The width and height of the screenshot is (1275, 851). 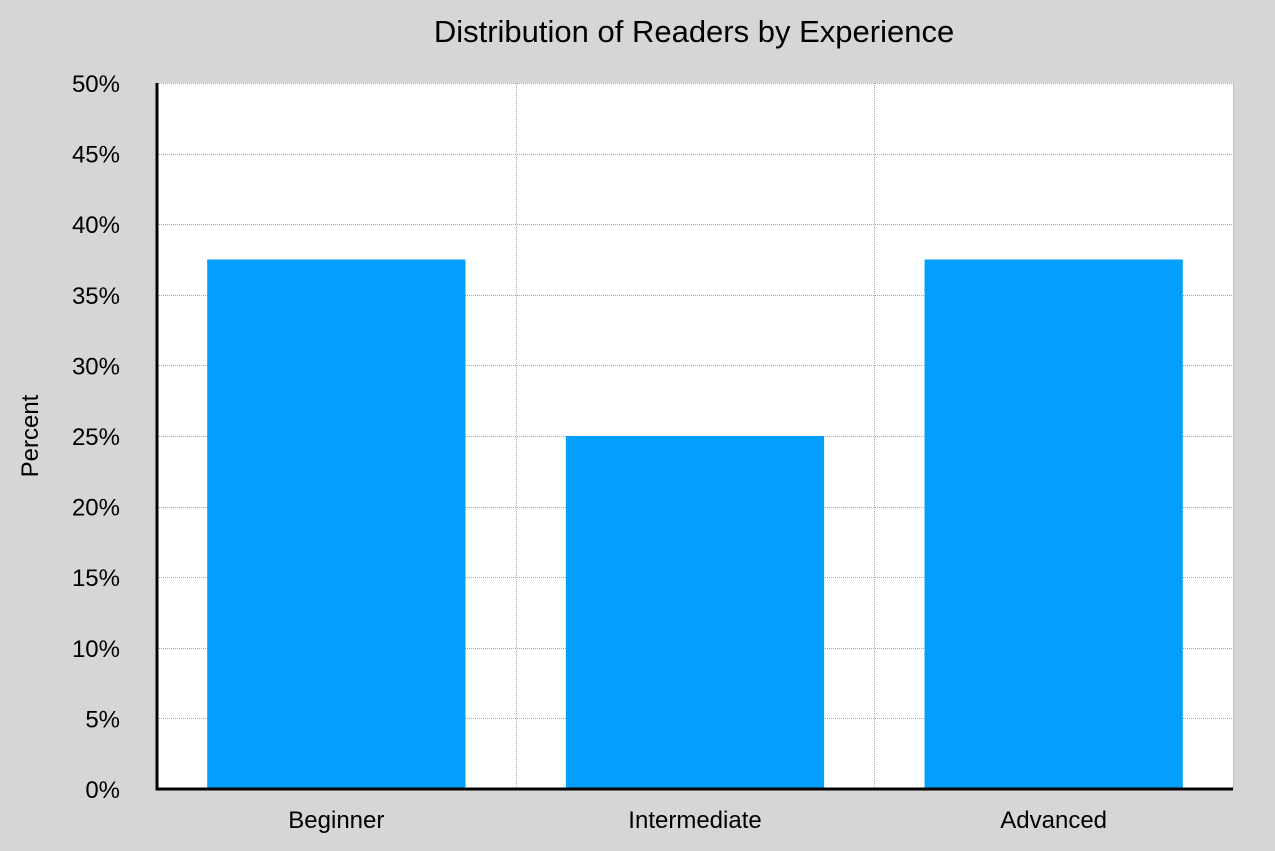 What do you see at coordinates (694, 31) in the screenshot?
I see `chart-title: Distribution of Readers by Experience` at bounding box center [694, 31].